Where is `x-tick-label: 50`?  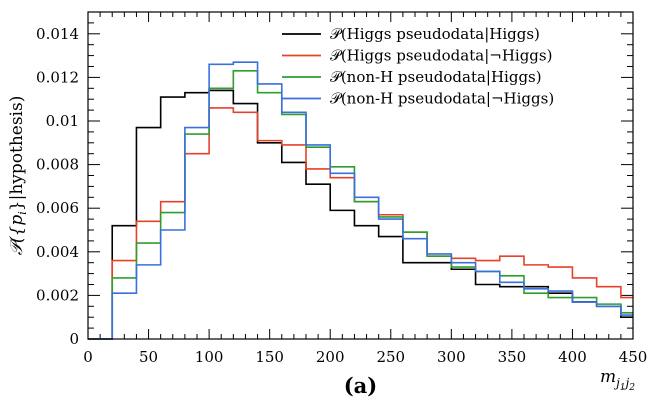
x-tick-label: 50 is located at coordinates (148, 357).